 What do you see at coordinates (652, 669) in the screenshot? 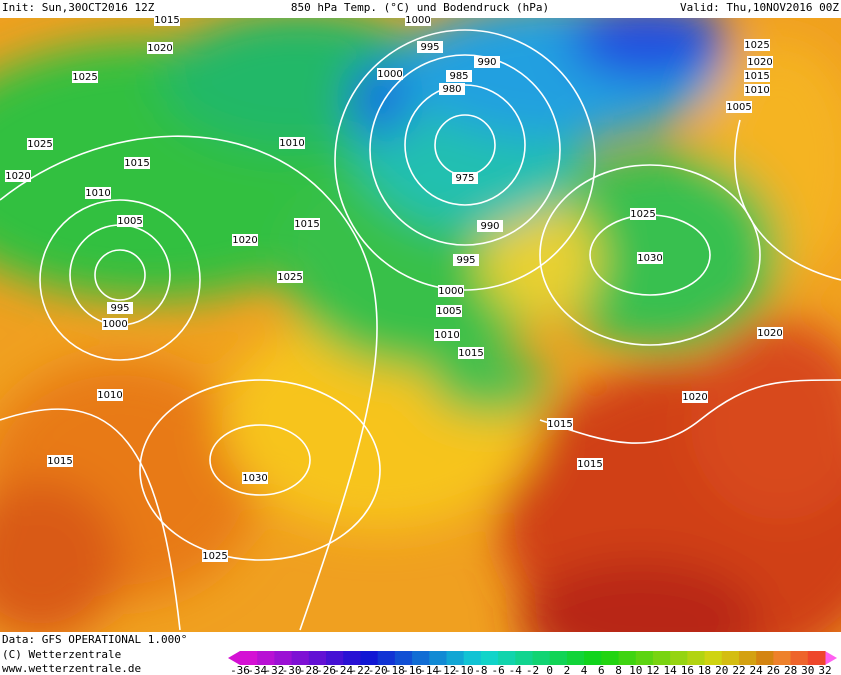
I see `colorbar-tick-label: 12` at bounding box center [652, 669].